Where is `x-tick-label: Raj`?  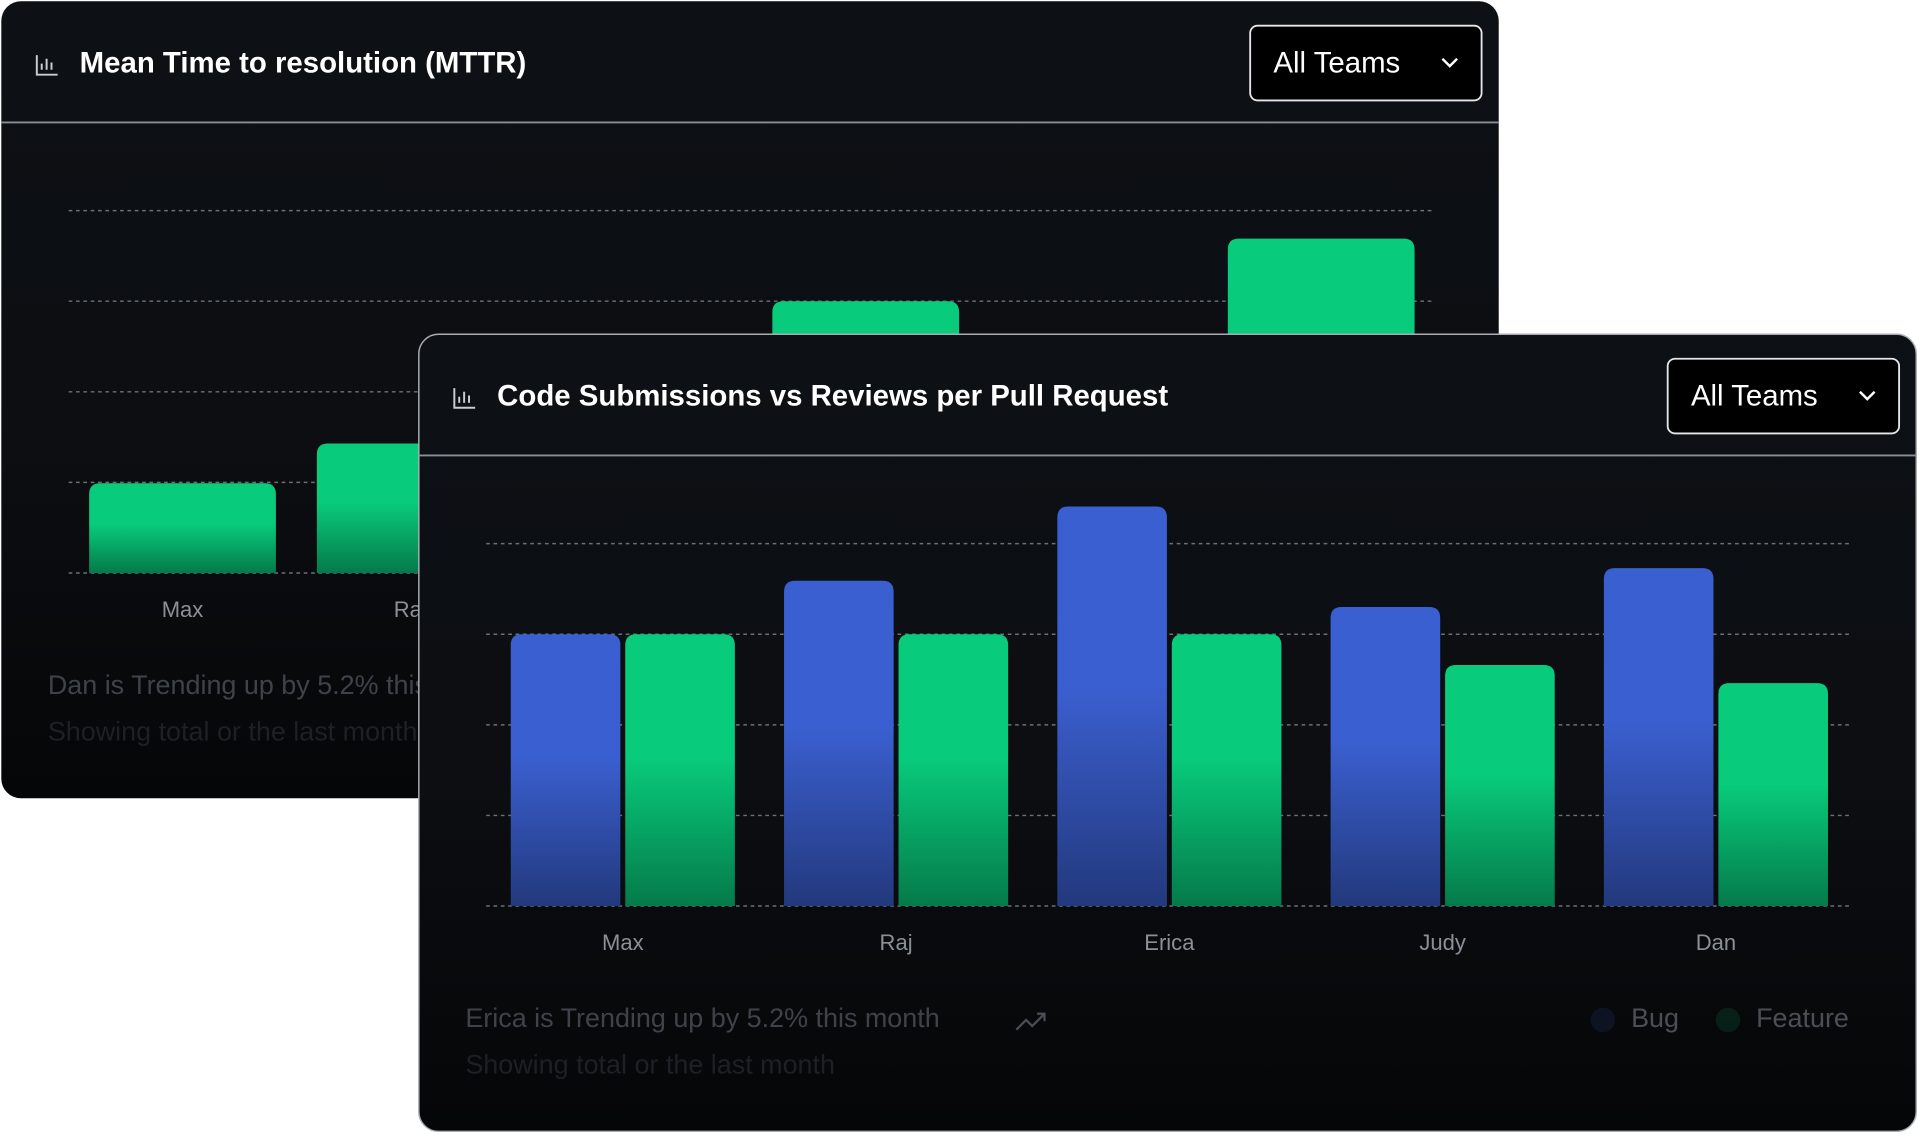 x-tick-label: Raj is located at coordinates (896, 942).